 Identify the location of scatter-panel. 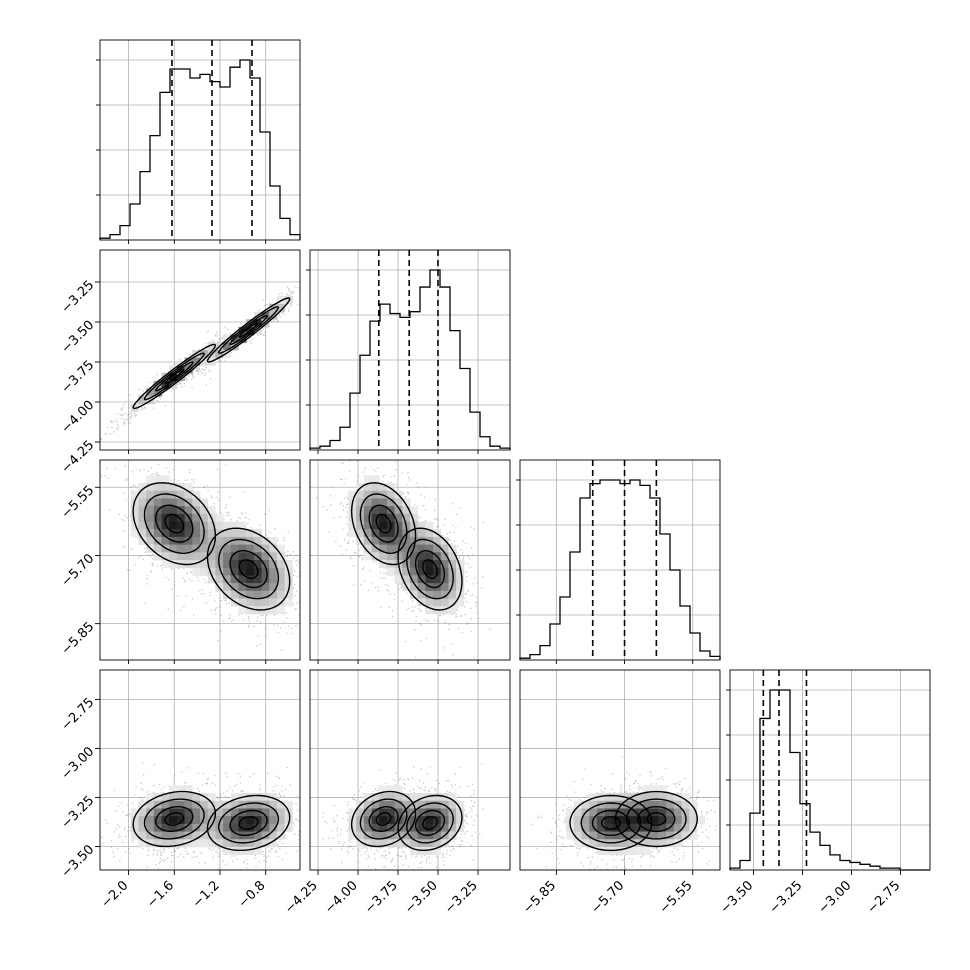
(200, 770).